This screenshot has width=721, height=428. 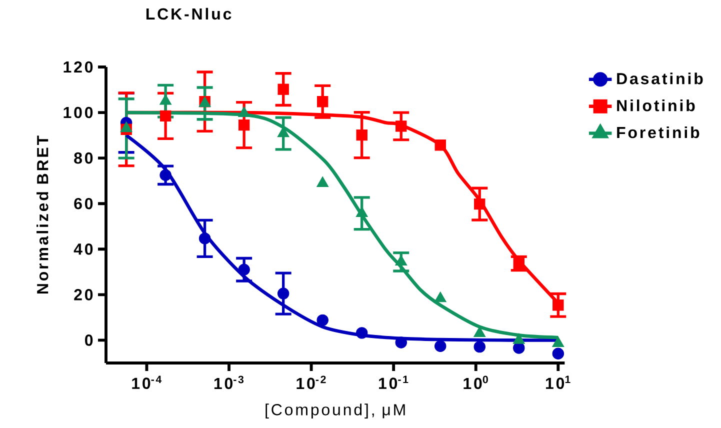 I want to click on x-tick-label: 10$^{-1}$, so click(x=393, y=382).